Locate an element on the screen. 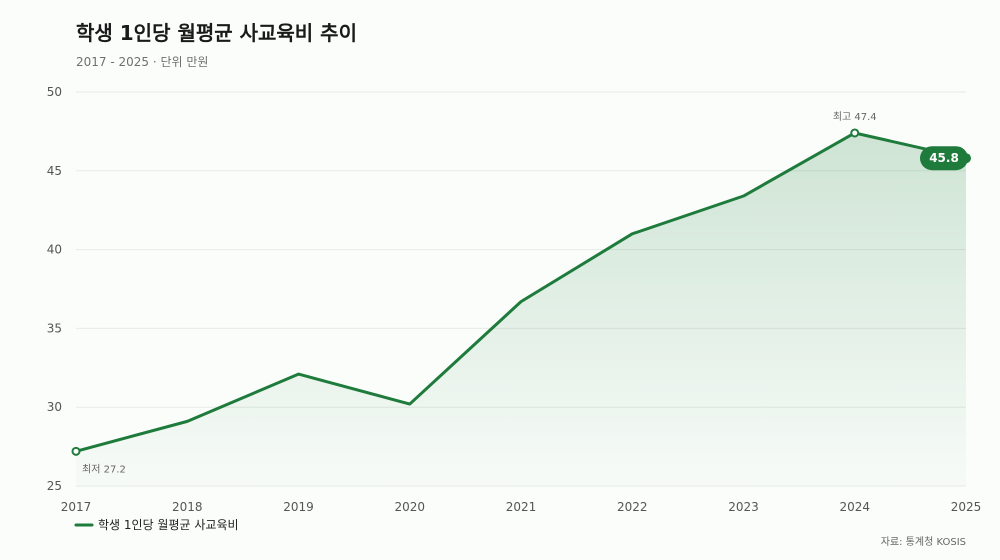 The width and height of the screenshot is (1000, 560). max-annotation: 최고 47.4 is located at coordinates (855, 117).